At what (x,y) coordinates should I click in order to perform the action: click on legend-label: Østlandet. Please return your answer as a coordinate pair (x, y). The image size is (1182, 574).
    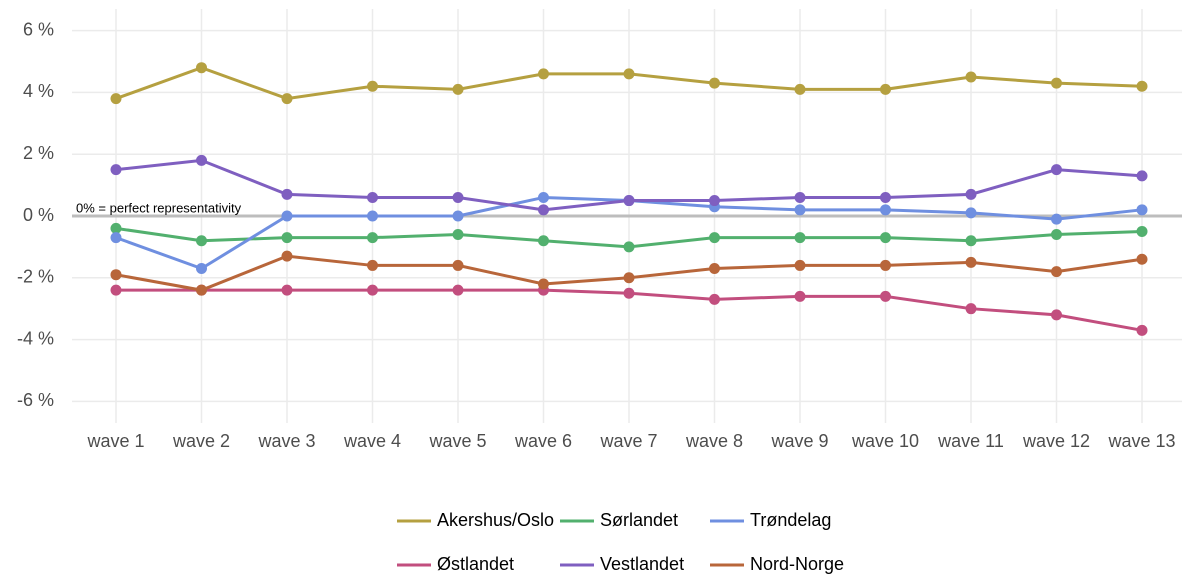
    Looking at the image, I should click on (475, 564).